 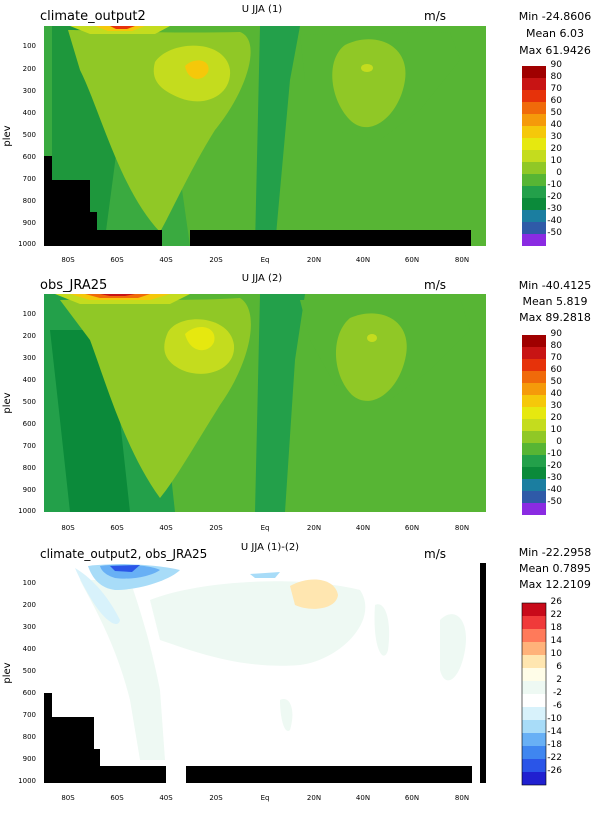 I want to click on colorbar-label: -2, so click(x=557, y=693).